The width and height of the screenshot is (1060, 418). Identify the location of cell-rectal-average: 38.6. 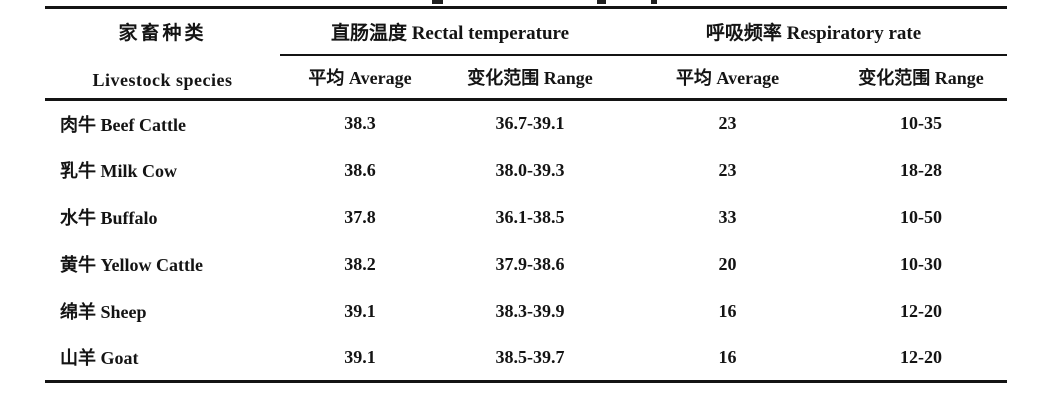
(360, 169).